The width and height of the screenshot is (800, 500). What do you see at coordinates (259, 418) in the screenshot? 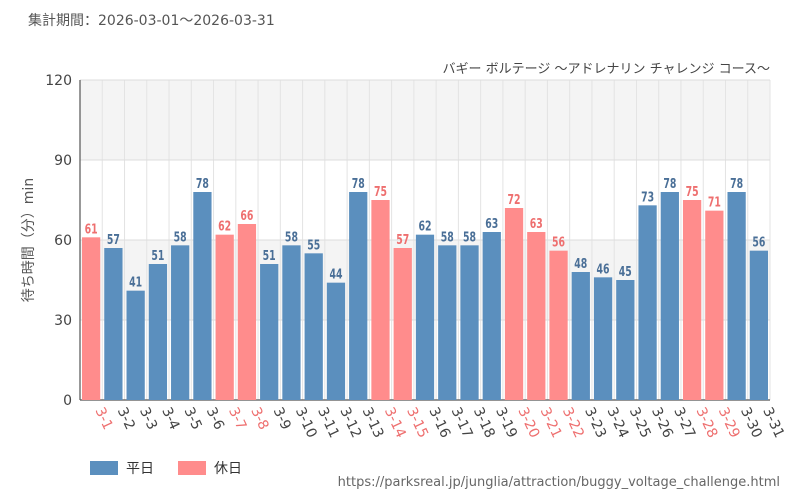
I see `x-tick-label: 3-8` at bounding box center [259, 418].